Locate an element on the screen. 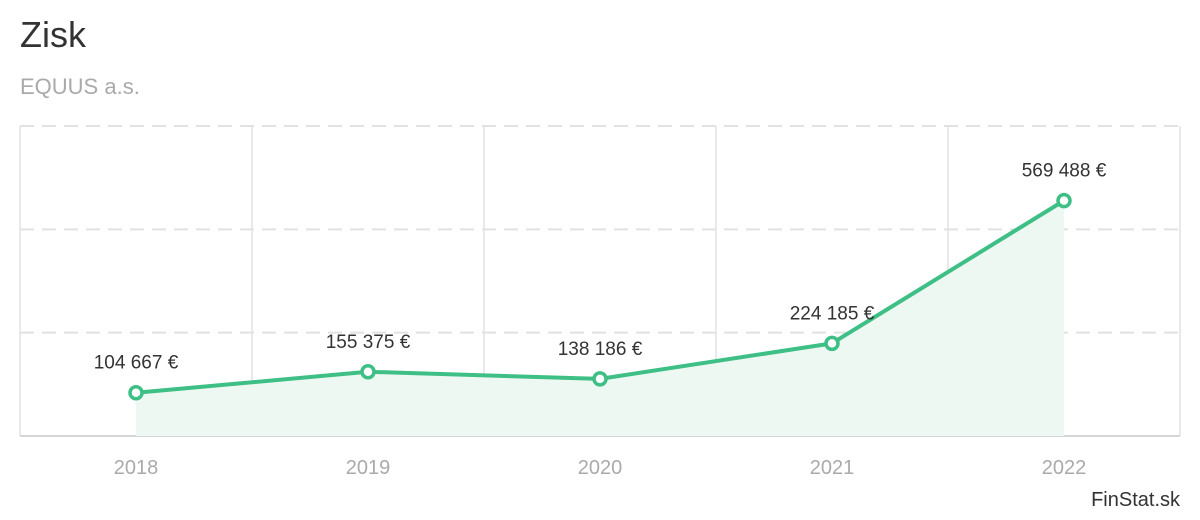  data-point-2018 is located at coordinates (136, 392).